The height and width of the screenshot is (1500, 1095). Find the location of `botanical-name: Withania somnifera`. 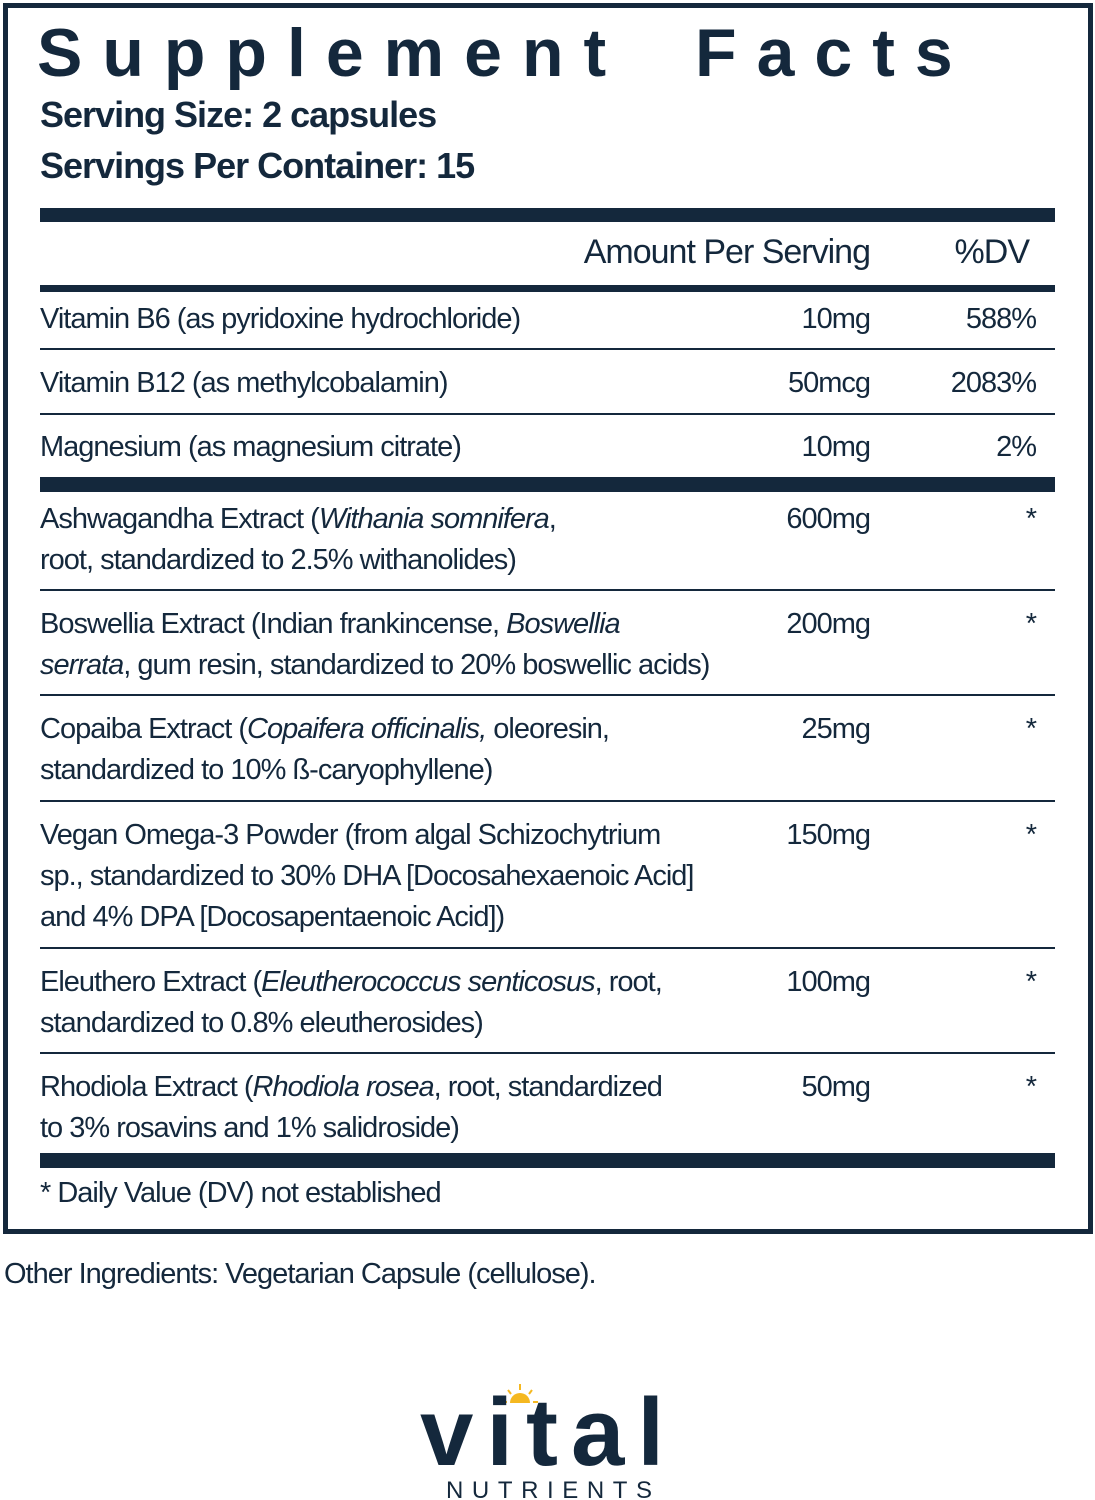

botanical-name: Withania somnifera is located at coordinates (434, 519).